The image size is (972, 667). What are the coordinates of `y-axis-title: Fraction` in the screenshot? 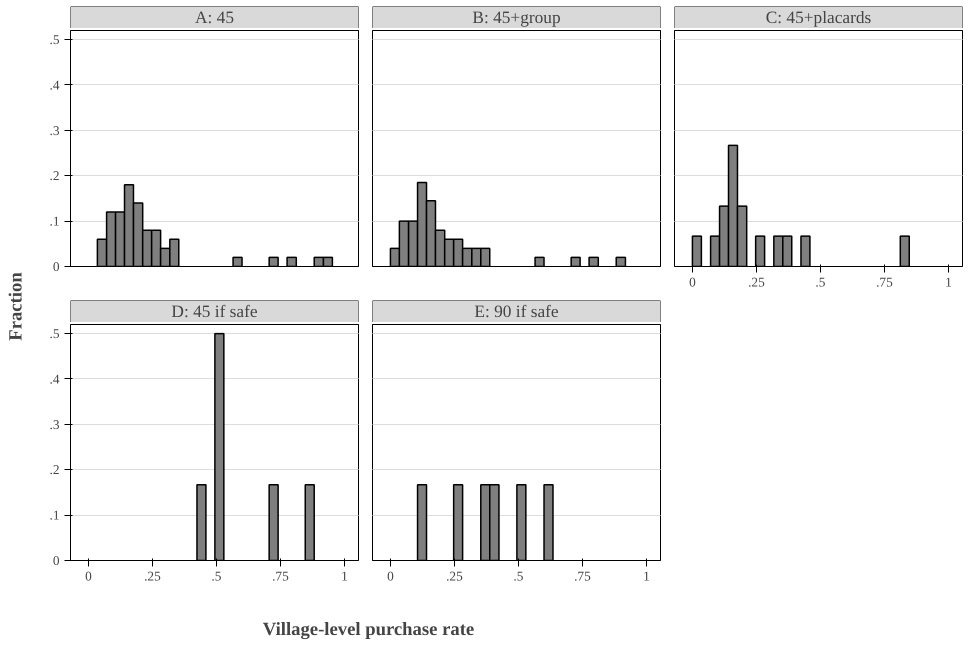 It's located at (15, 306).